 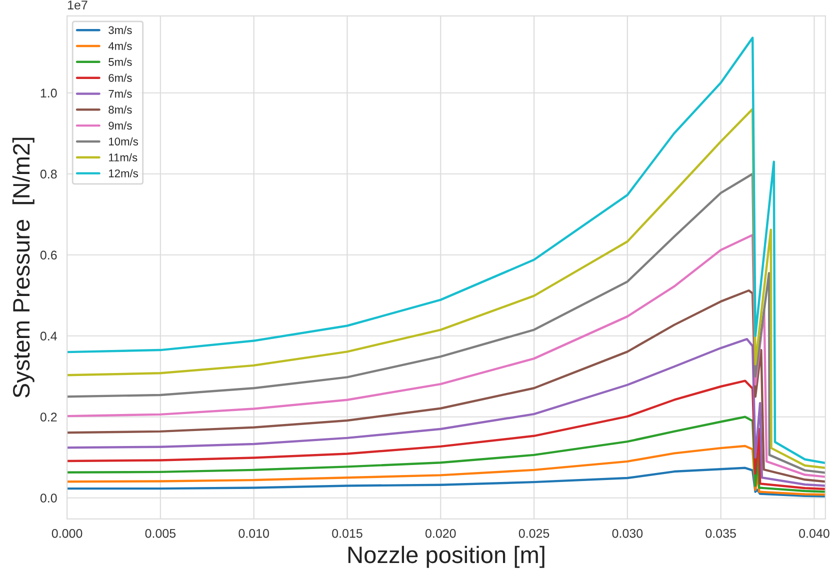 I want to click on y-axis-title: System Pressure [N/m2], so click(x=23, y=268).